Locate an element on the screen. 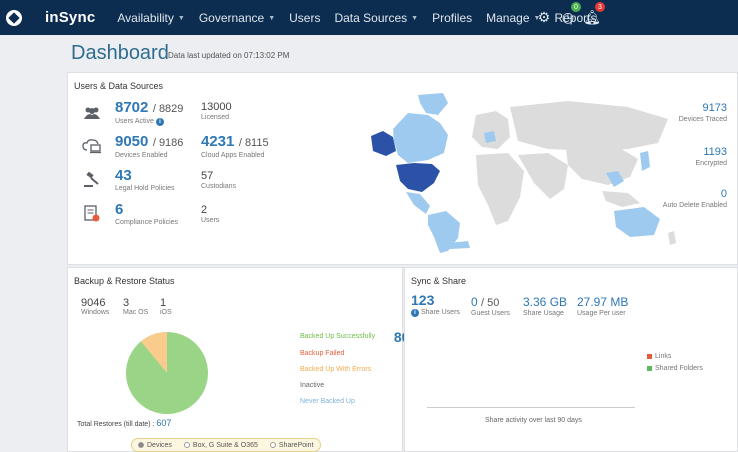 This screenshot has height=452, width=738. history-badge: 0 is located at coordinates (576, 7).